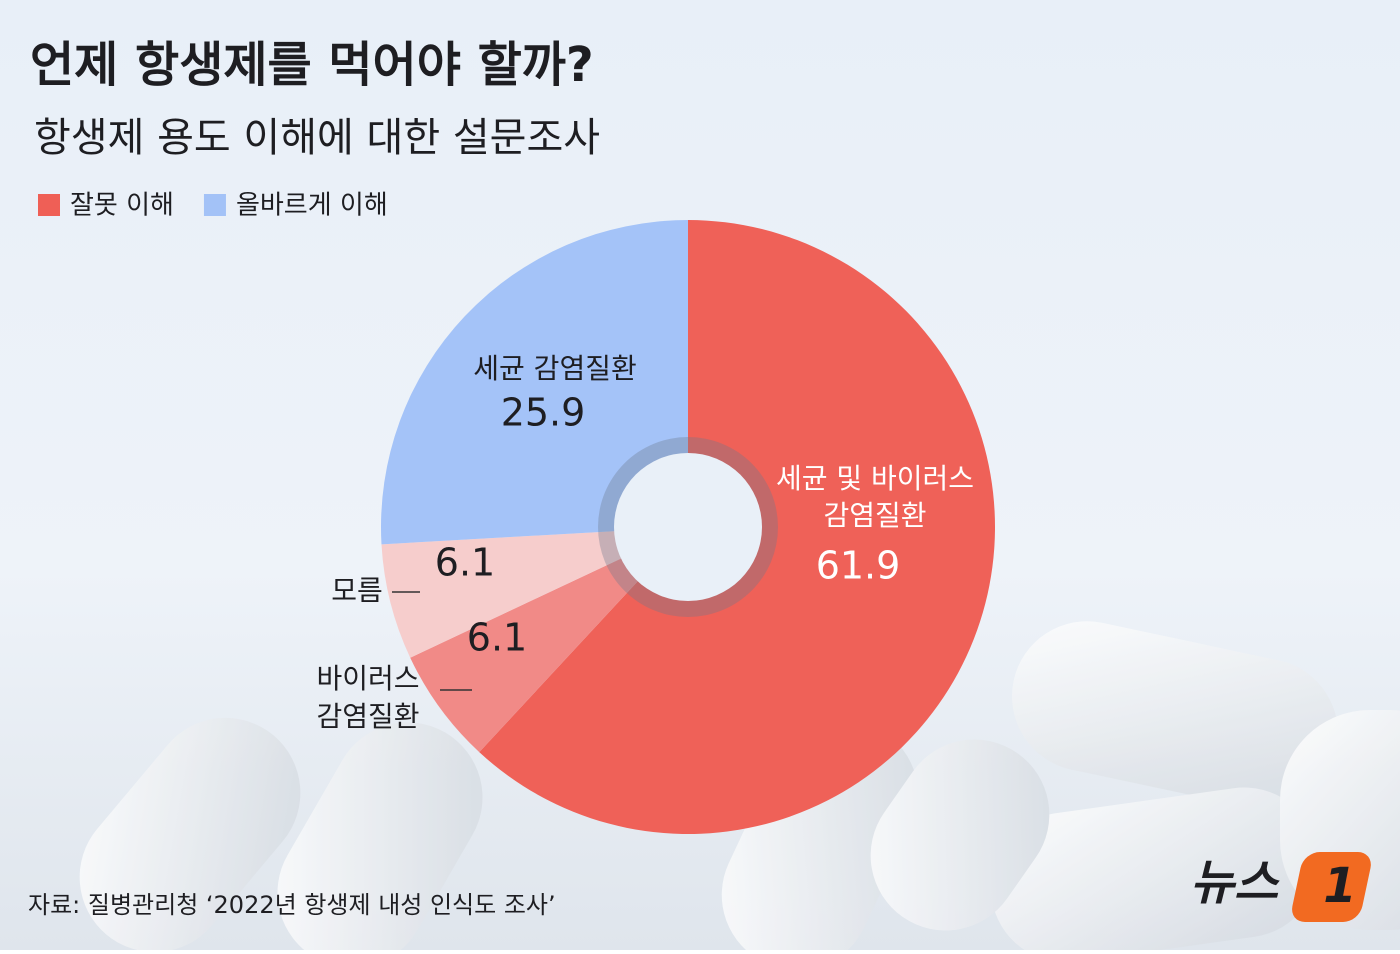  Describe the element at coordinates (317, 138) in the screenshot. I see `chart-subtitle: 항생제 용도 이해에 대한 설문조사` at that location.